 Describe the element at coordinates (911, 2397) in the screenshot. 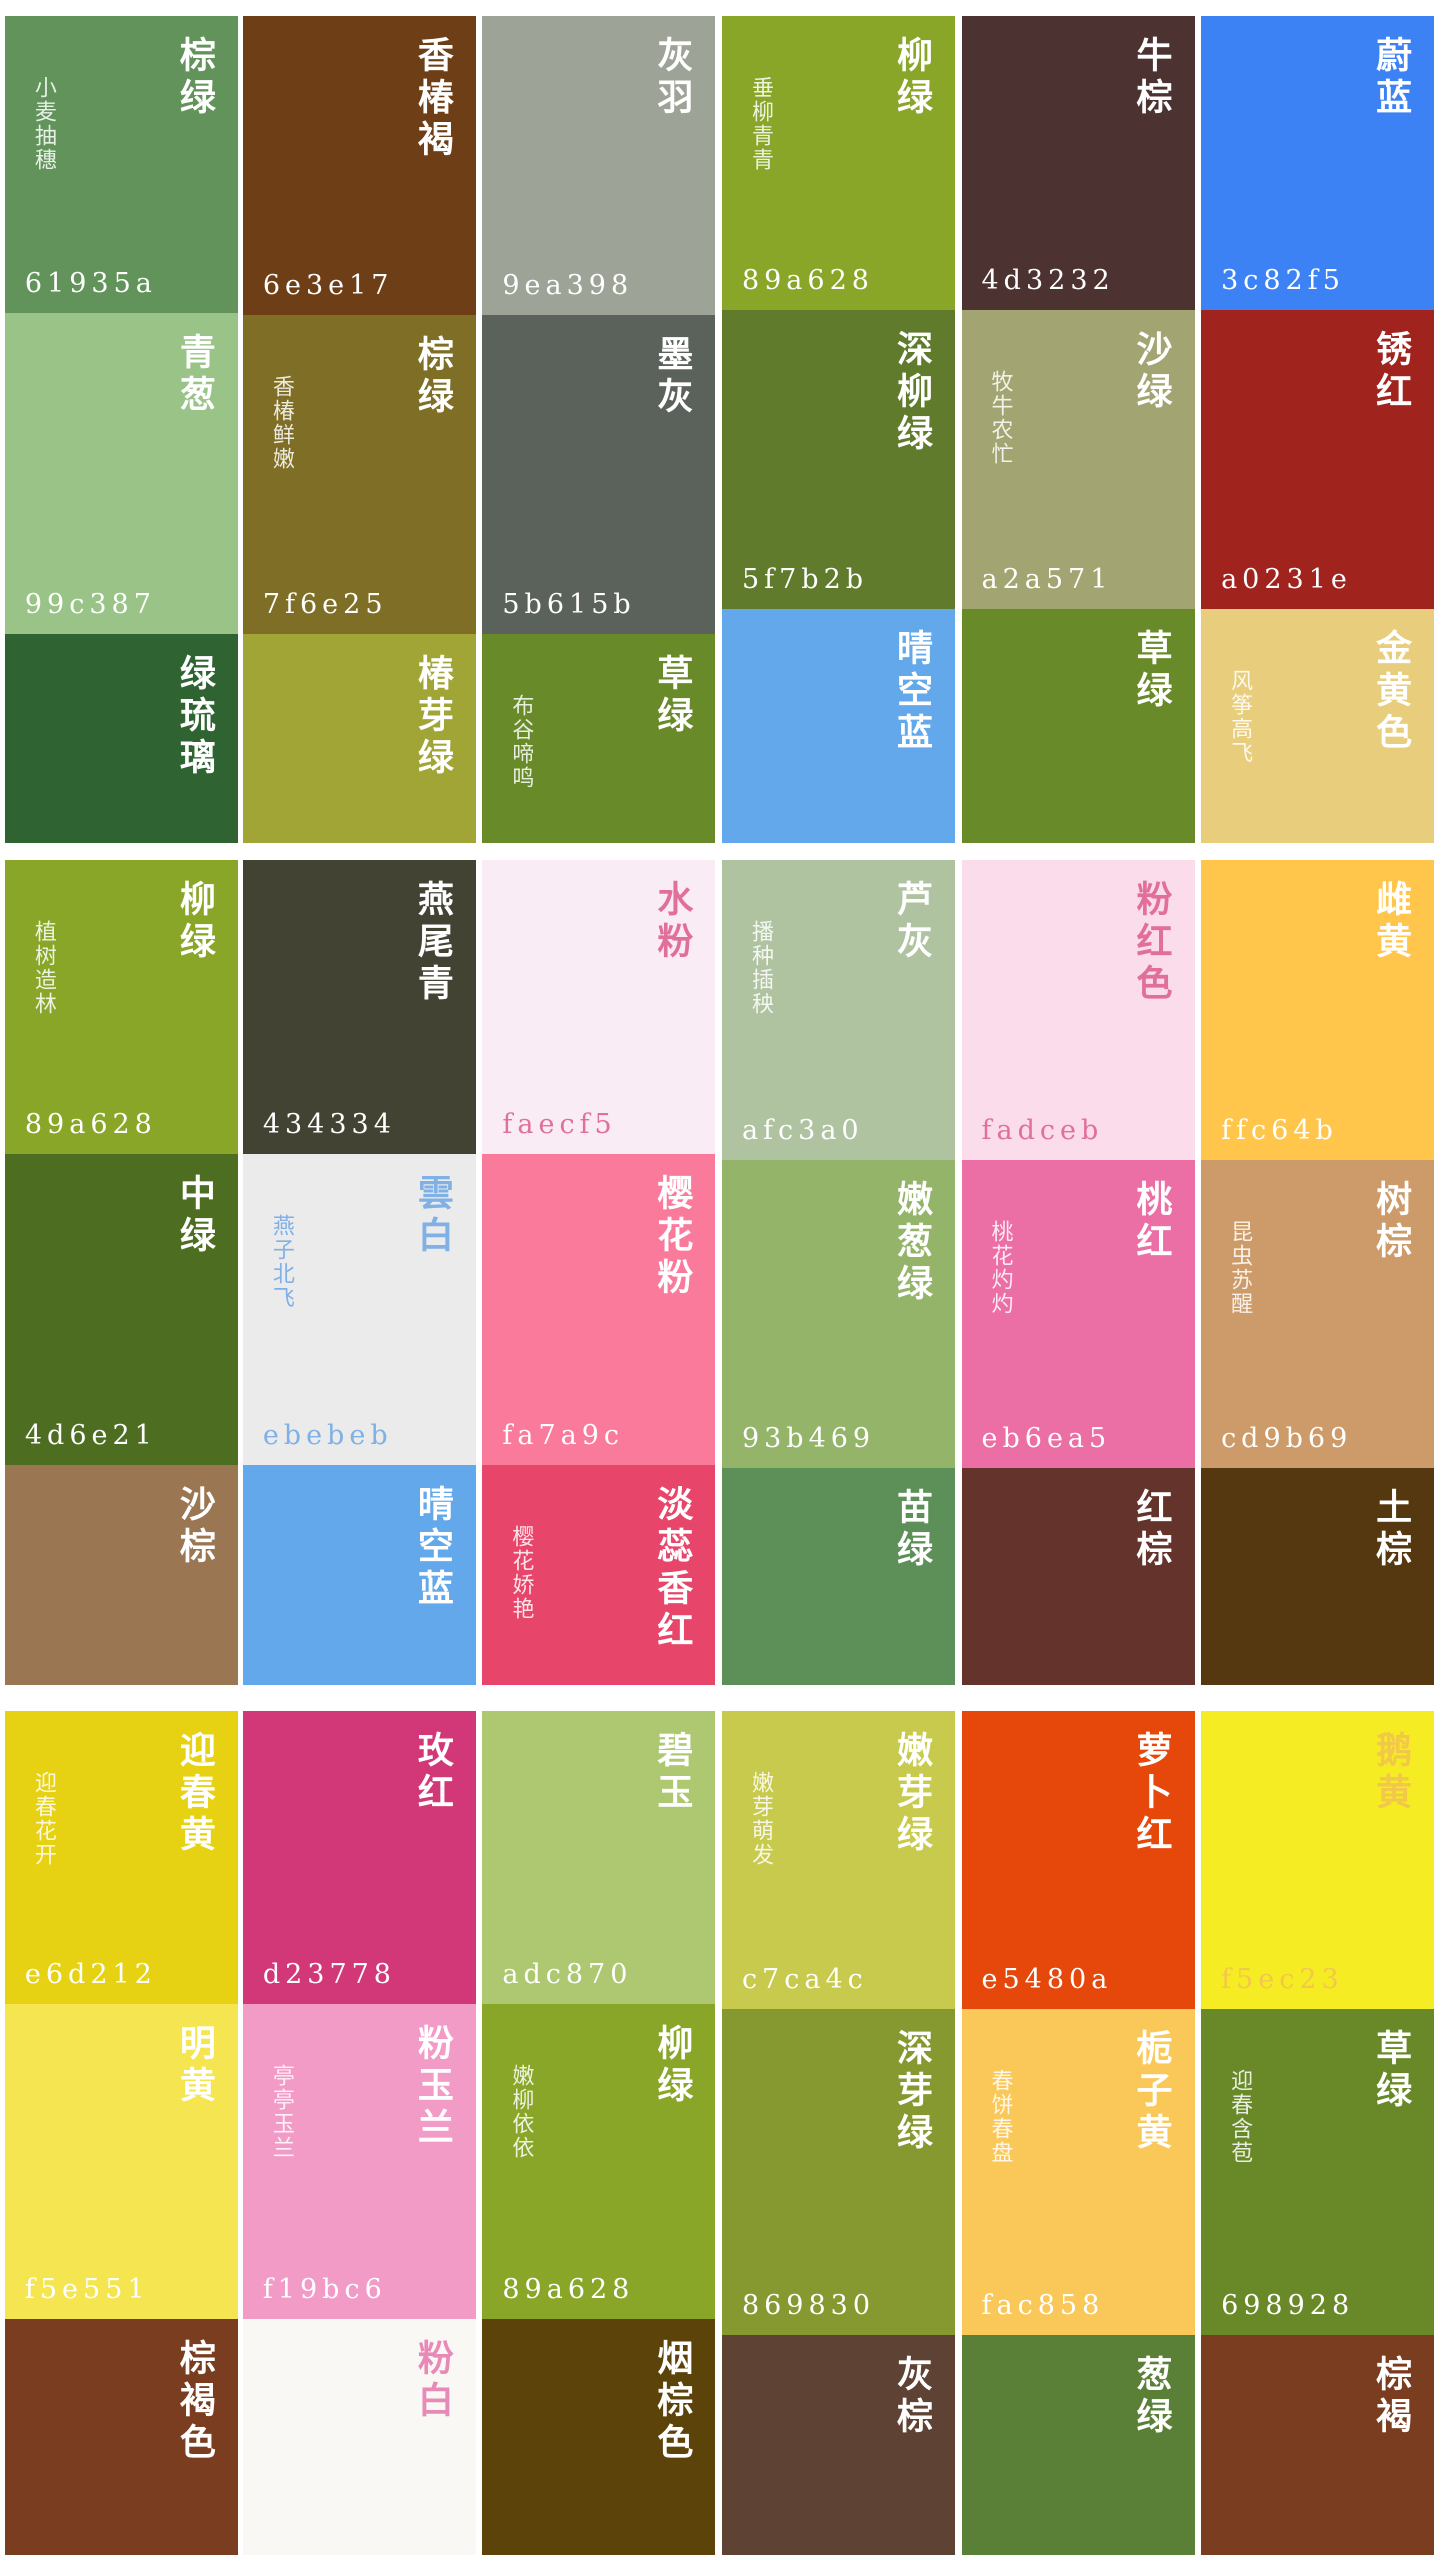

I see `color-name: 灰棕` at that location.